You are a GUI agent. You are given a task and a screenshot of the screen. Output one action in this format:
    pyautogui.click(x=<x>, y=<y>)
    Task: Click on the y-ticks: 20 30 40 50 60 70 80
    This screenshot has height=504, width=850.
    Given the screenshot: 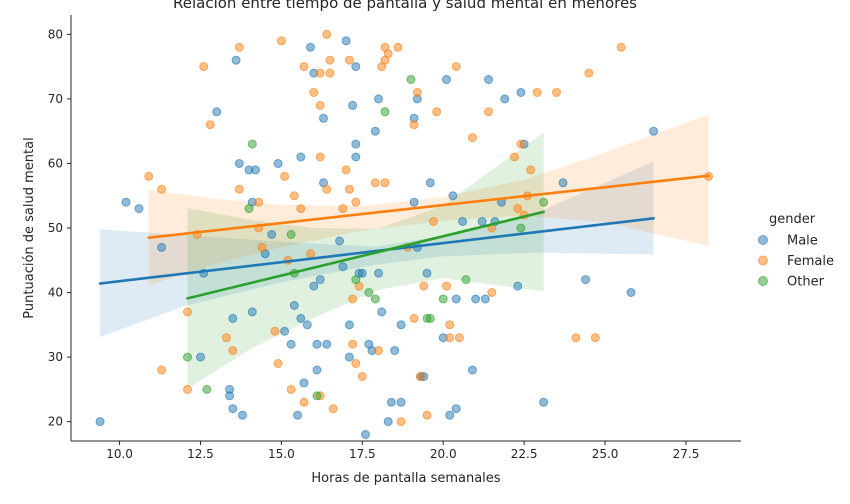 What is the action you would take?
    pyautogui.click(x=59, y=228)
    